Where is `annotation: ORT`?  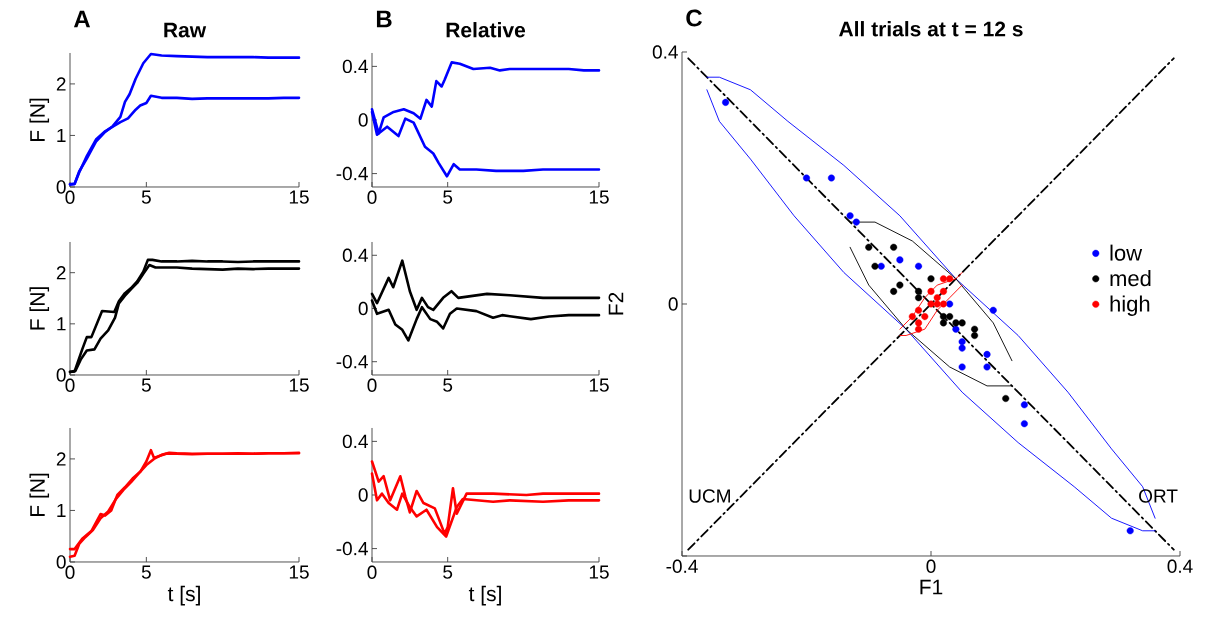 annotation: ORT is located at coordinates (1158, 496).